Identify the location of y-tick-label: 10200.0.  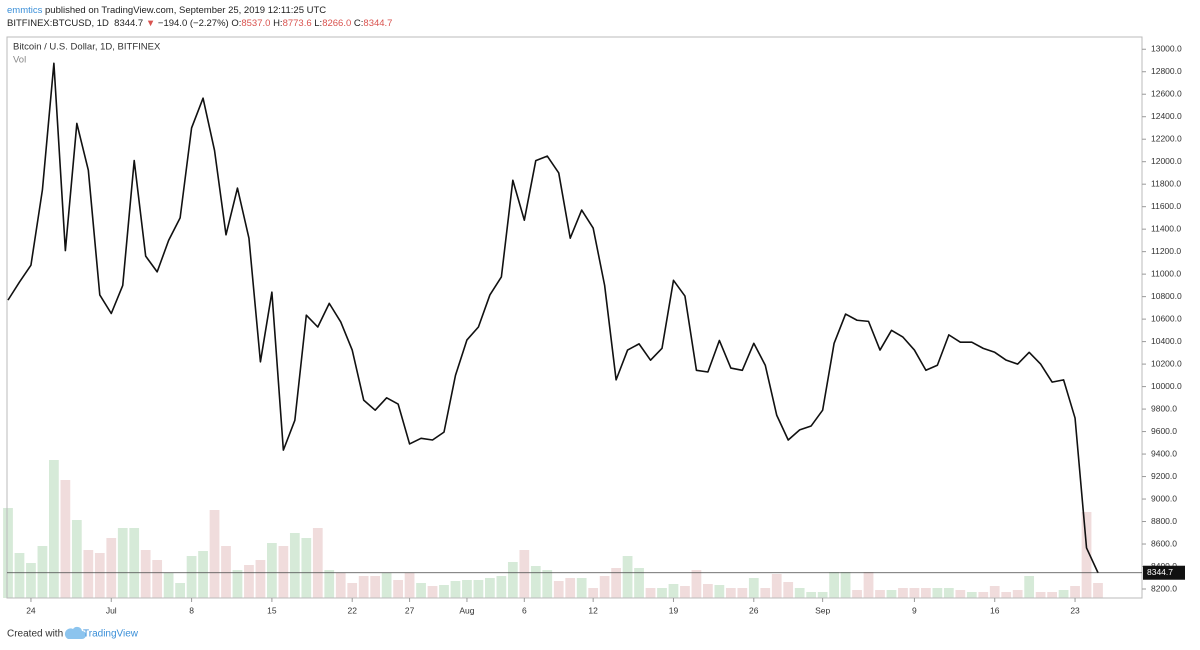
(1166, 363).